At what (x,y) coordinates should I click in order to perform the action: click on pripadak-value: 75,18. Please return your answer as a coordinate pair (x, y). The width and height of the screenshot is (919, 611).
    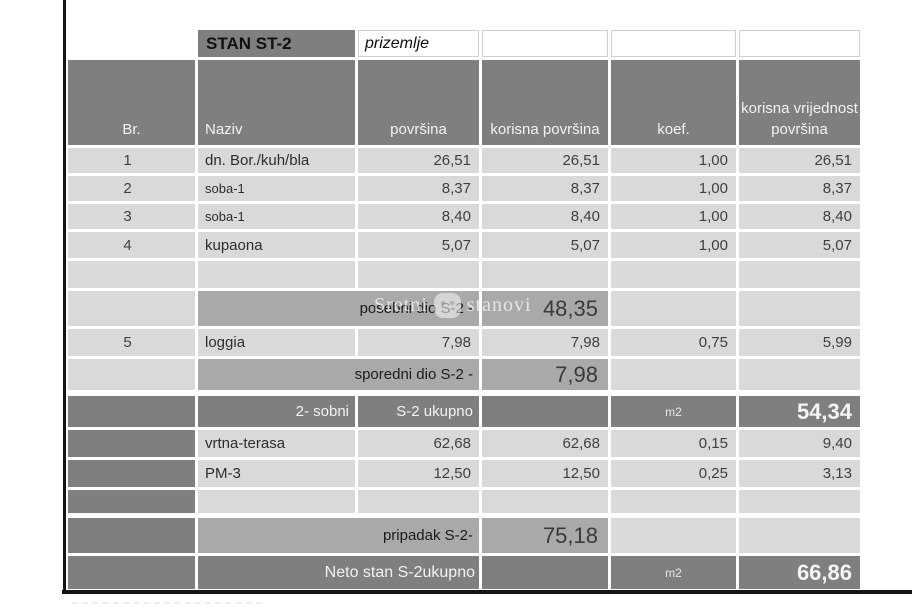
    Looking at the image, I should click on (545, 535).